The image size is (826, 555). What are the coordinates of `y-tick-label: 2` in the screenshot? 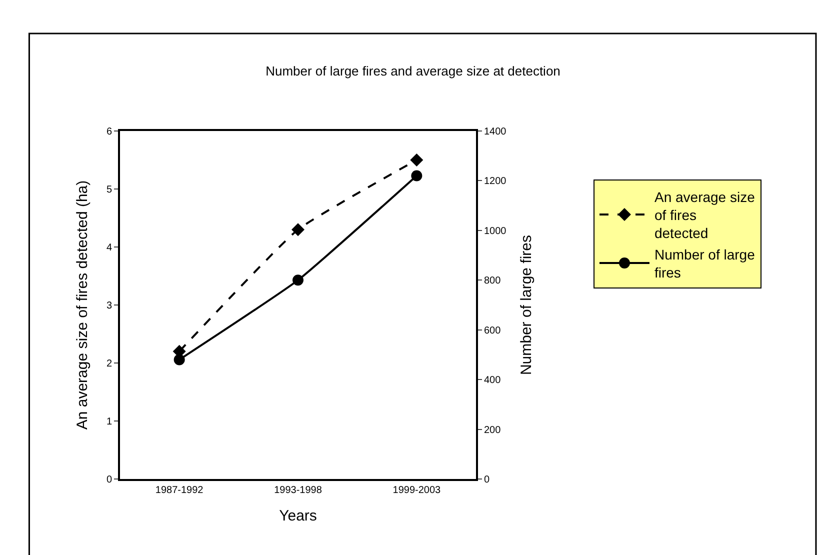 It's located at (109, 364).